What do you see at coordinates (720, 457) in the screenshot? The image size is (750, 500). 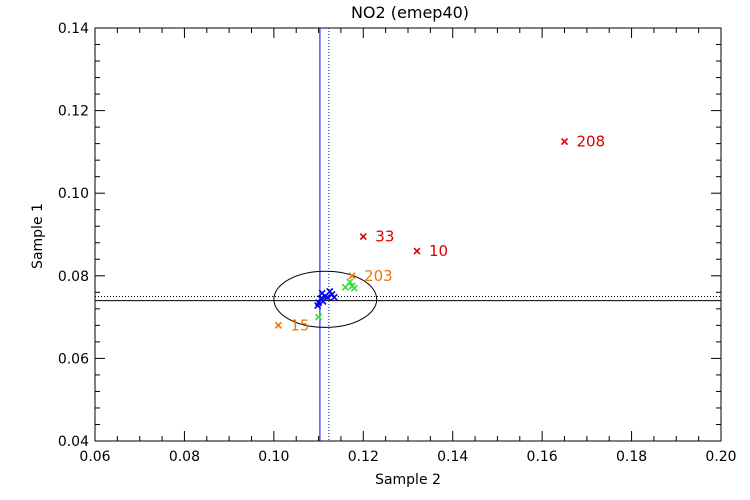 I see `x-tick-label: 0.20` at bounding box center [720, 457].